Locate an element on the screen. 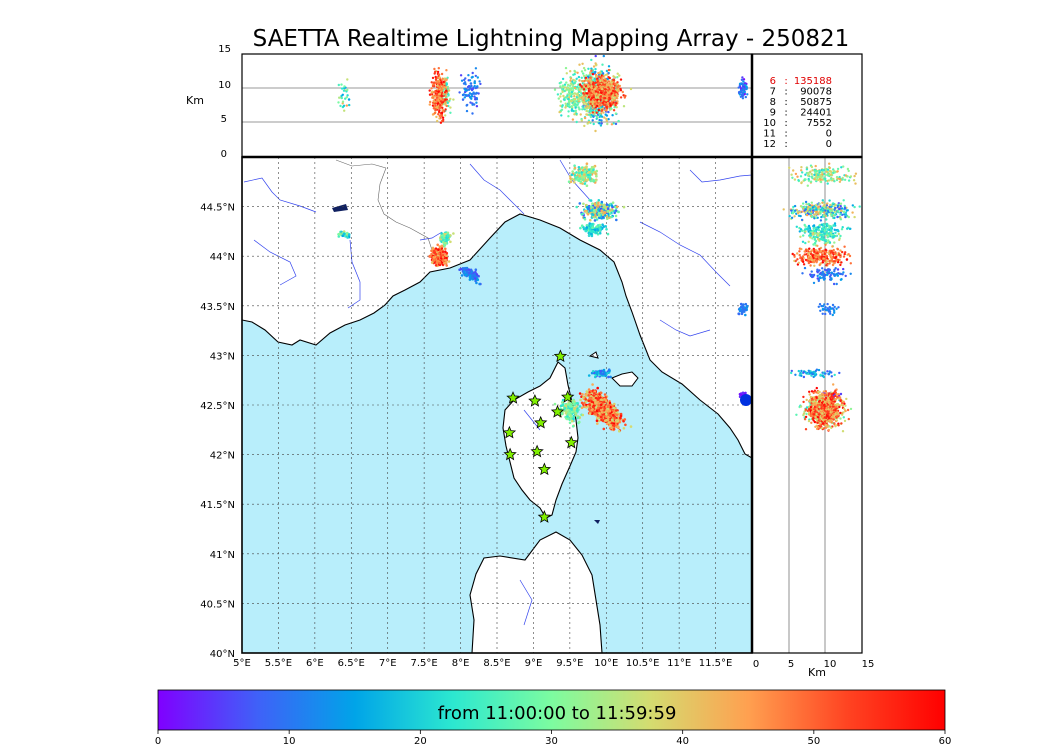 The height and width of the screenshot is (750, 1050). station-marker is located at coordinates (509, 432).